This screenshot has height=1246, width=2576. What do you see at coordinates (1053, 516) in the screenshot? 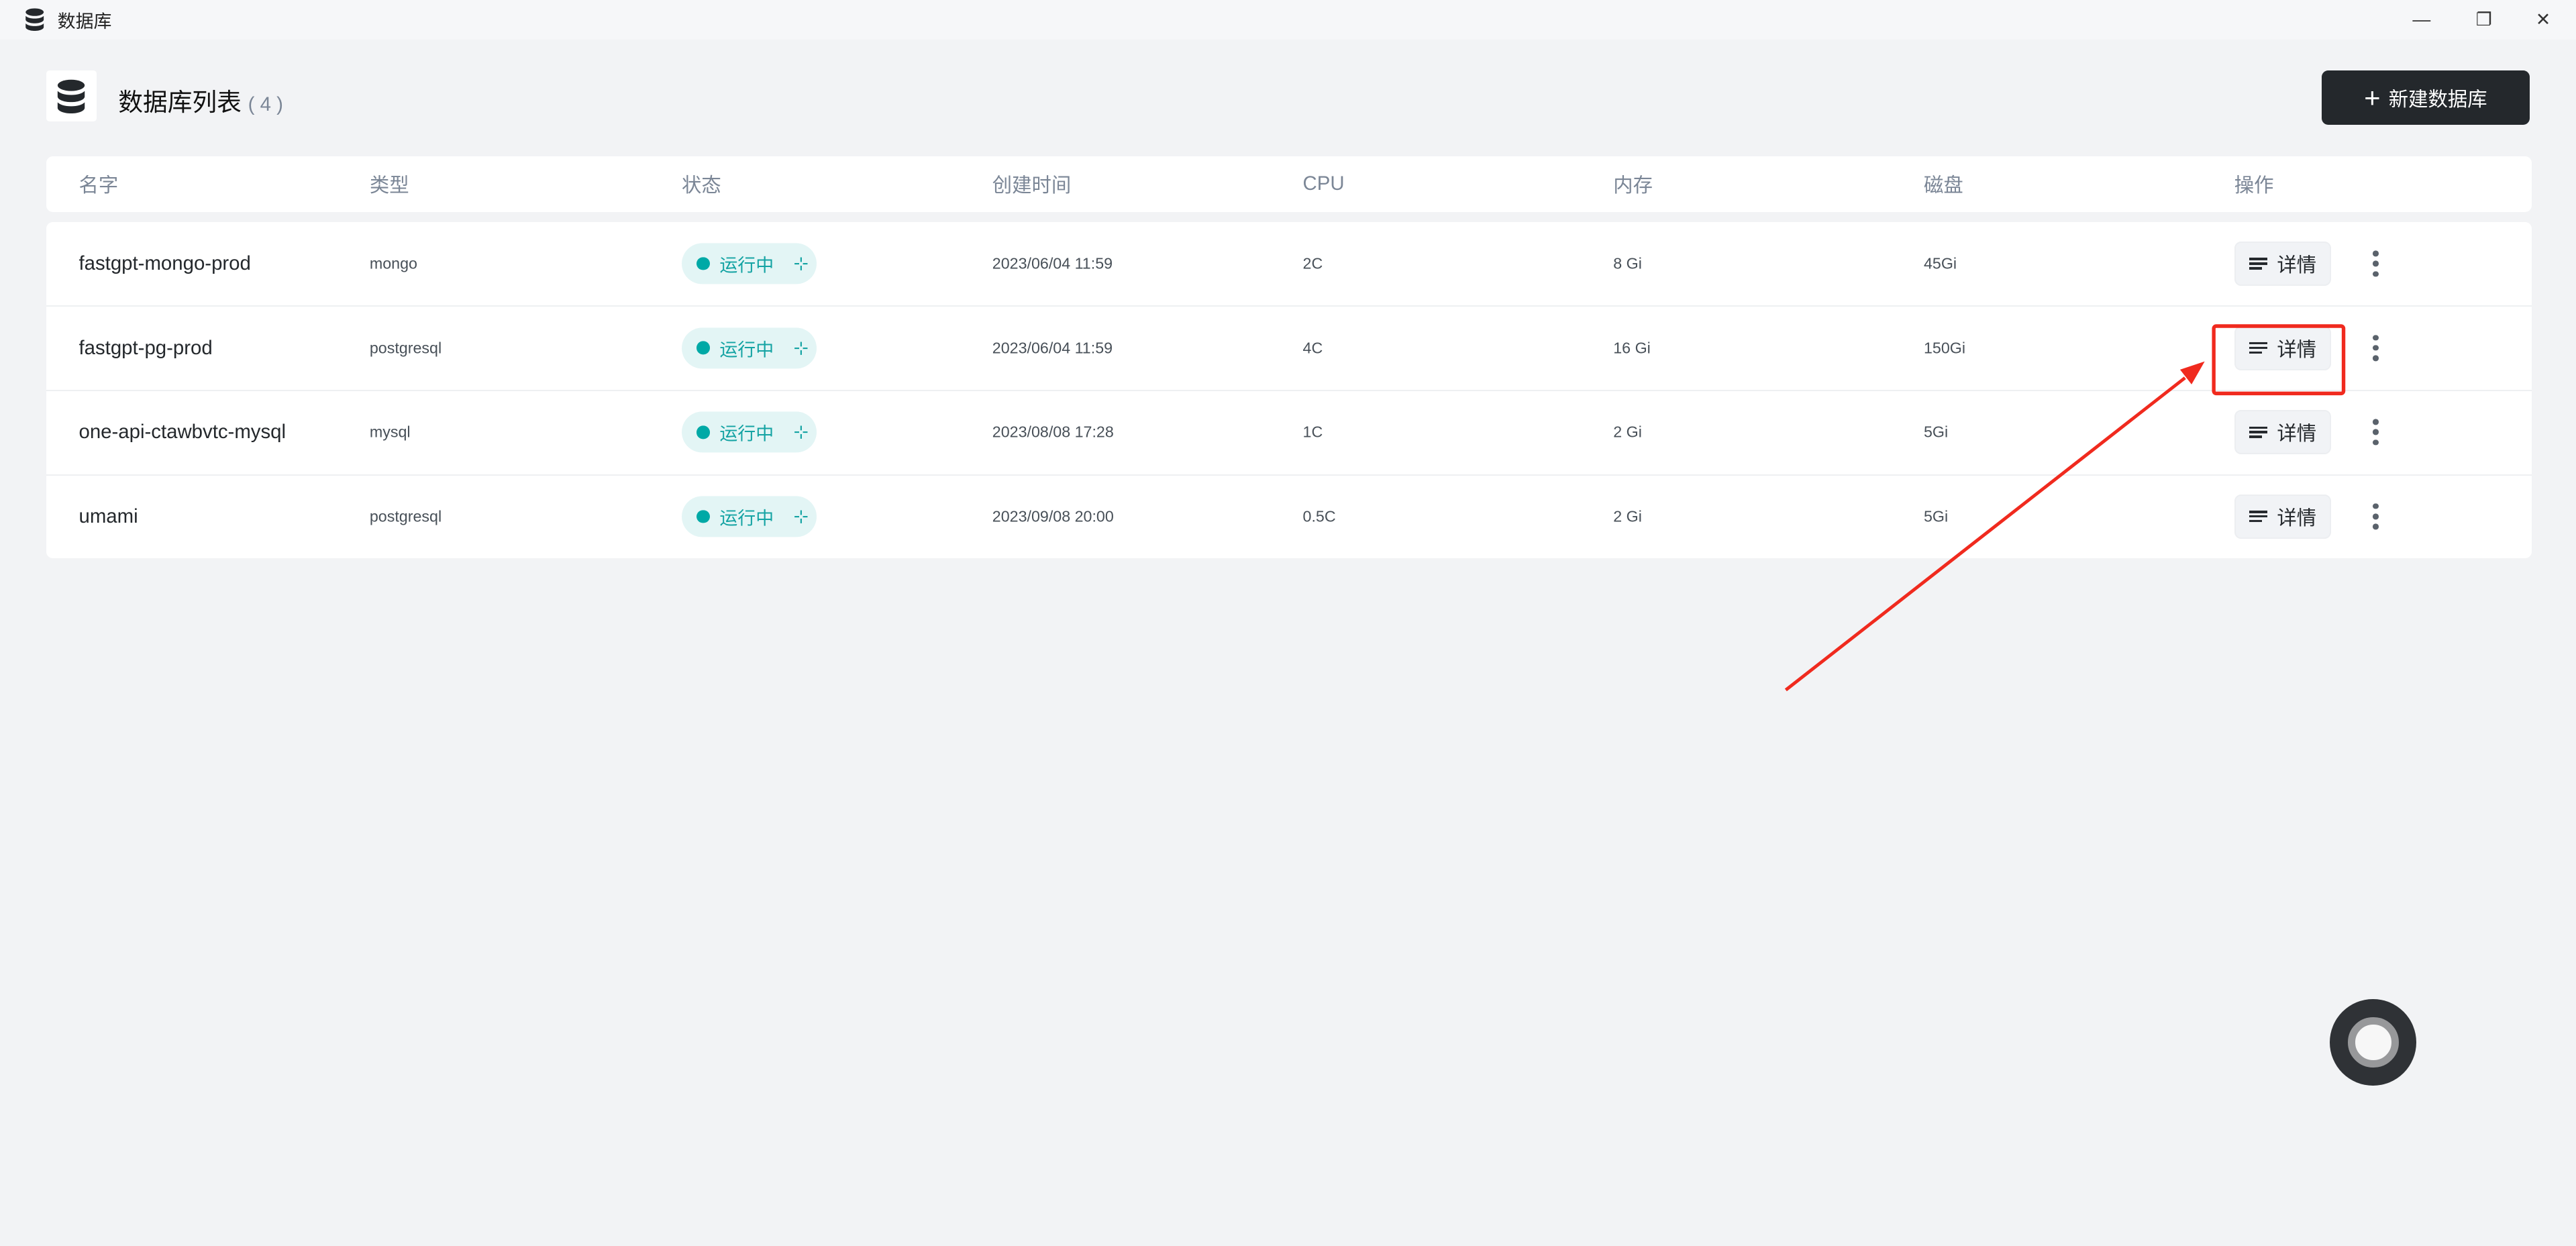
I see `created-time: 2023/09/08 20:00` at bounding box center [1053, 516].